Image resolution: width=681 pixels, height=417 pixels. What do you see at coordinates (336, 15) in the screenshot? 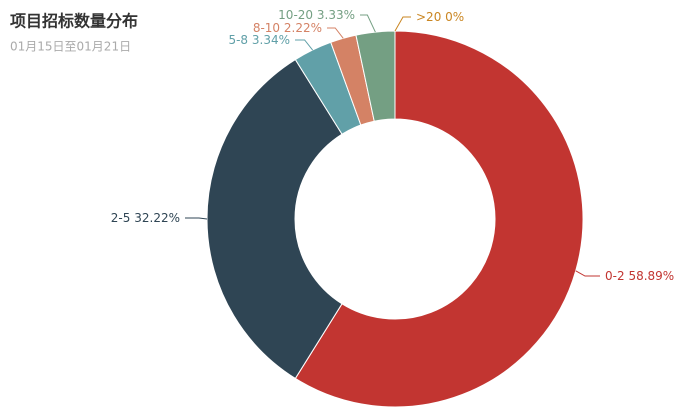
I see `value-label: 3.33%` at bounding box center [336, 15].